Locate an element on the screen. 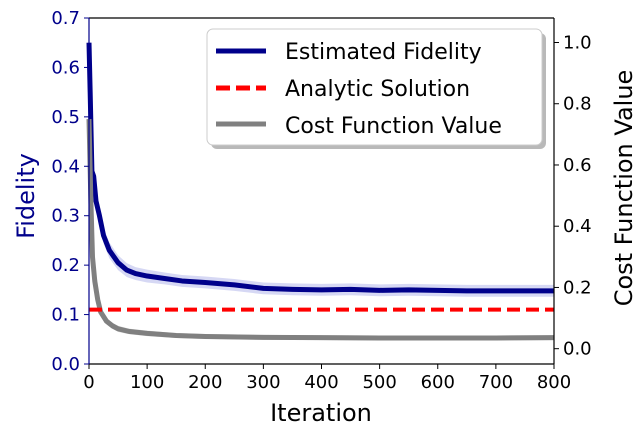 This screenshot has width=643, height=438. right-y-tick-label: 0.2 is located at coordinates (577, 287).